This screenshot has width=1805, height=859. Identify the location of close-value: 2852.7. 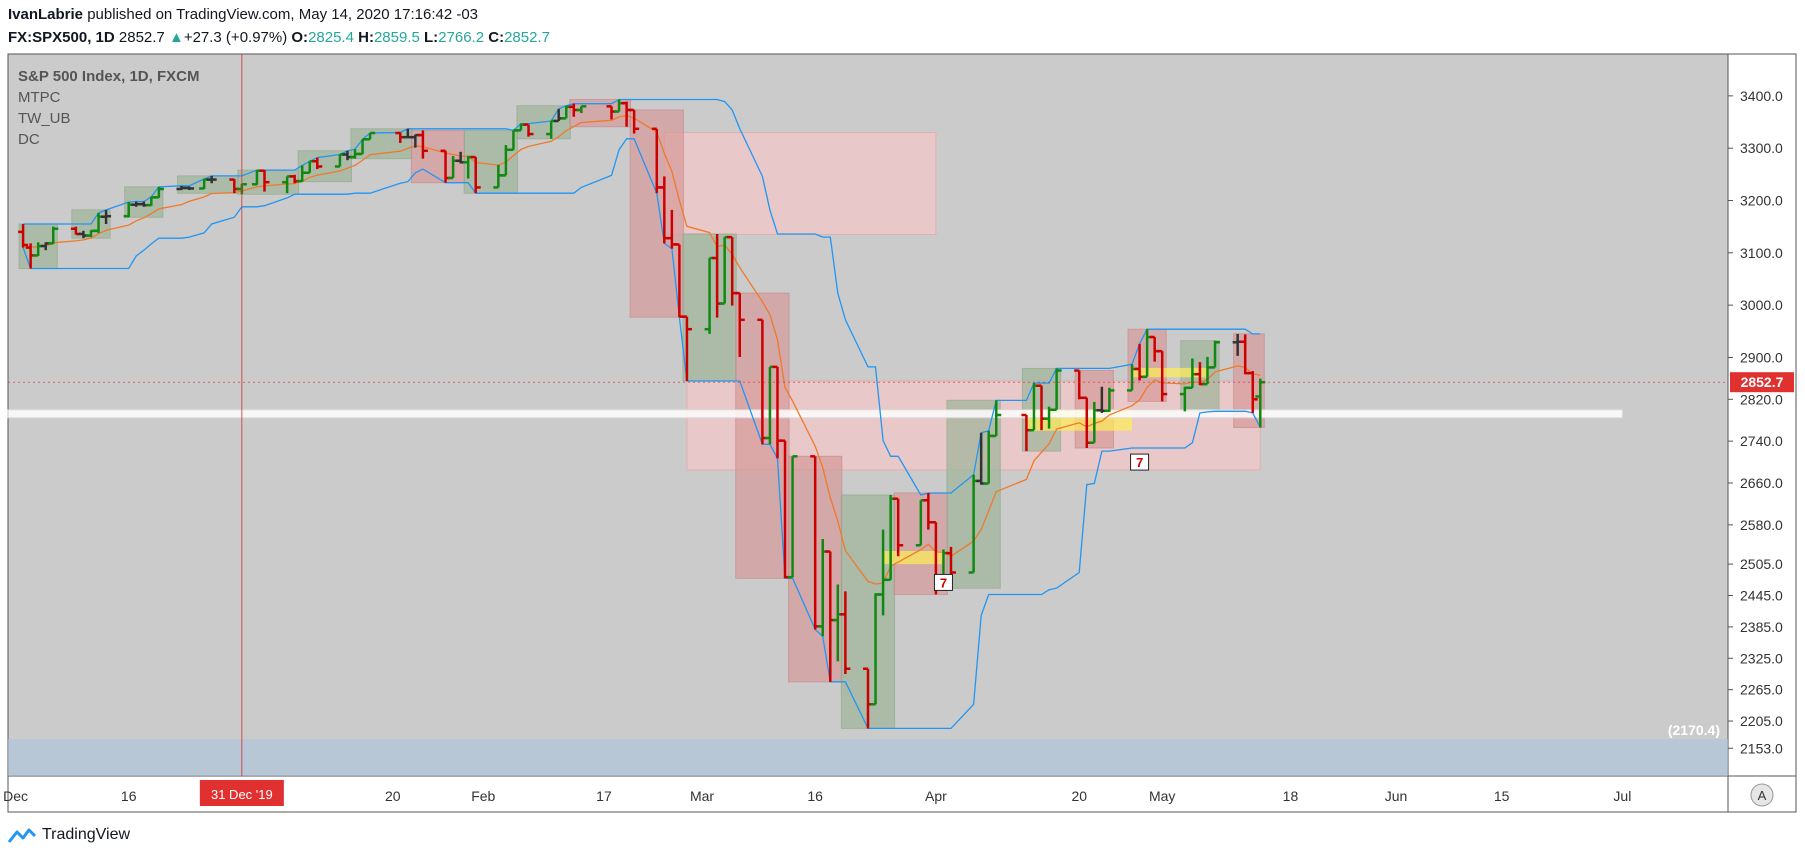
(527, 37).